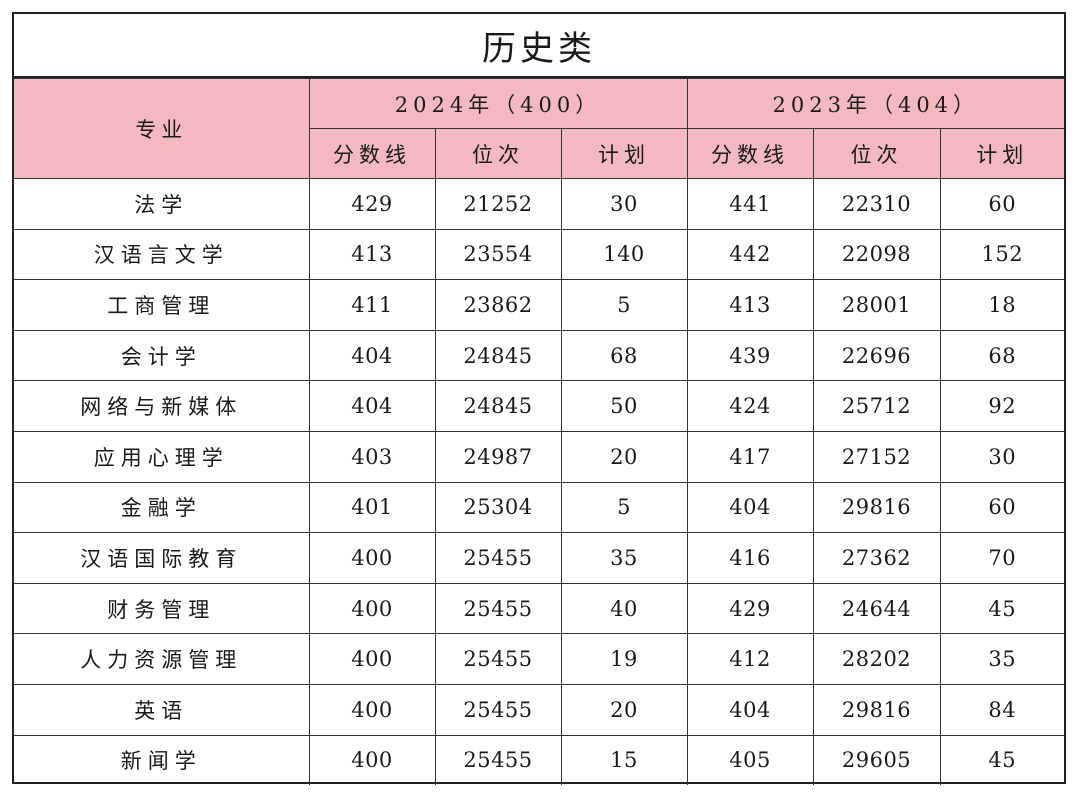  I want to click on table-row: 新闻学 400 25455 15 405 29605 45, so click(539, 760).